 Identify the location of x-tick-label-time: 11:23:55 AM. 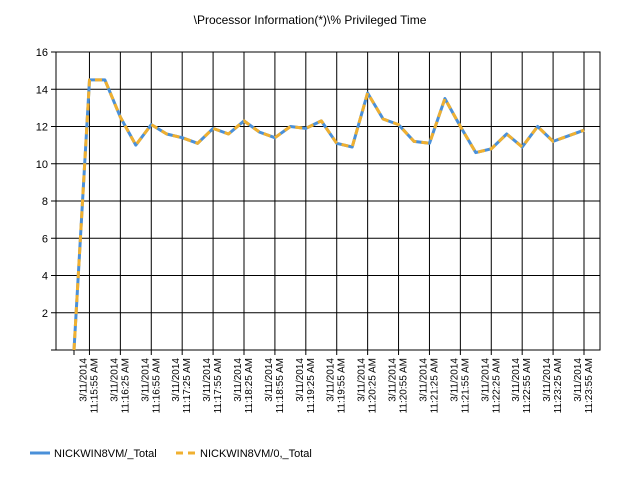
(589, 385).